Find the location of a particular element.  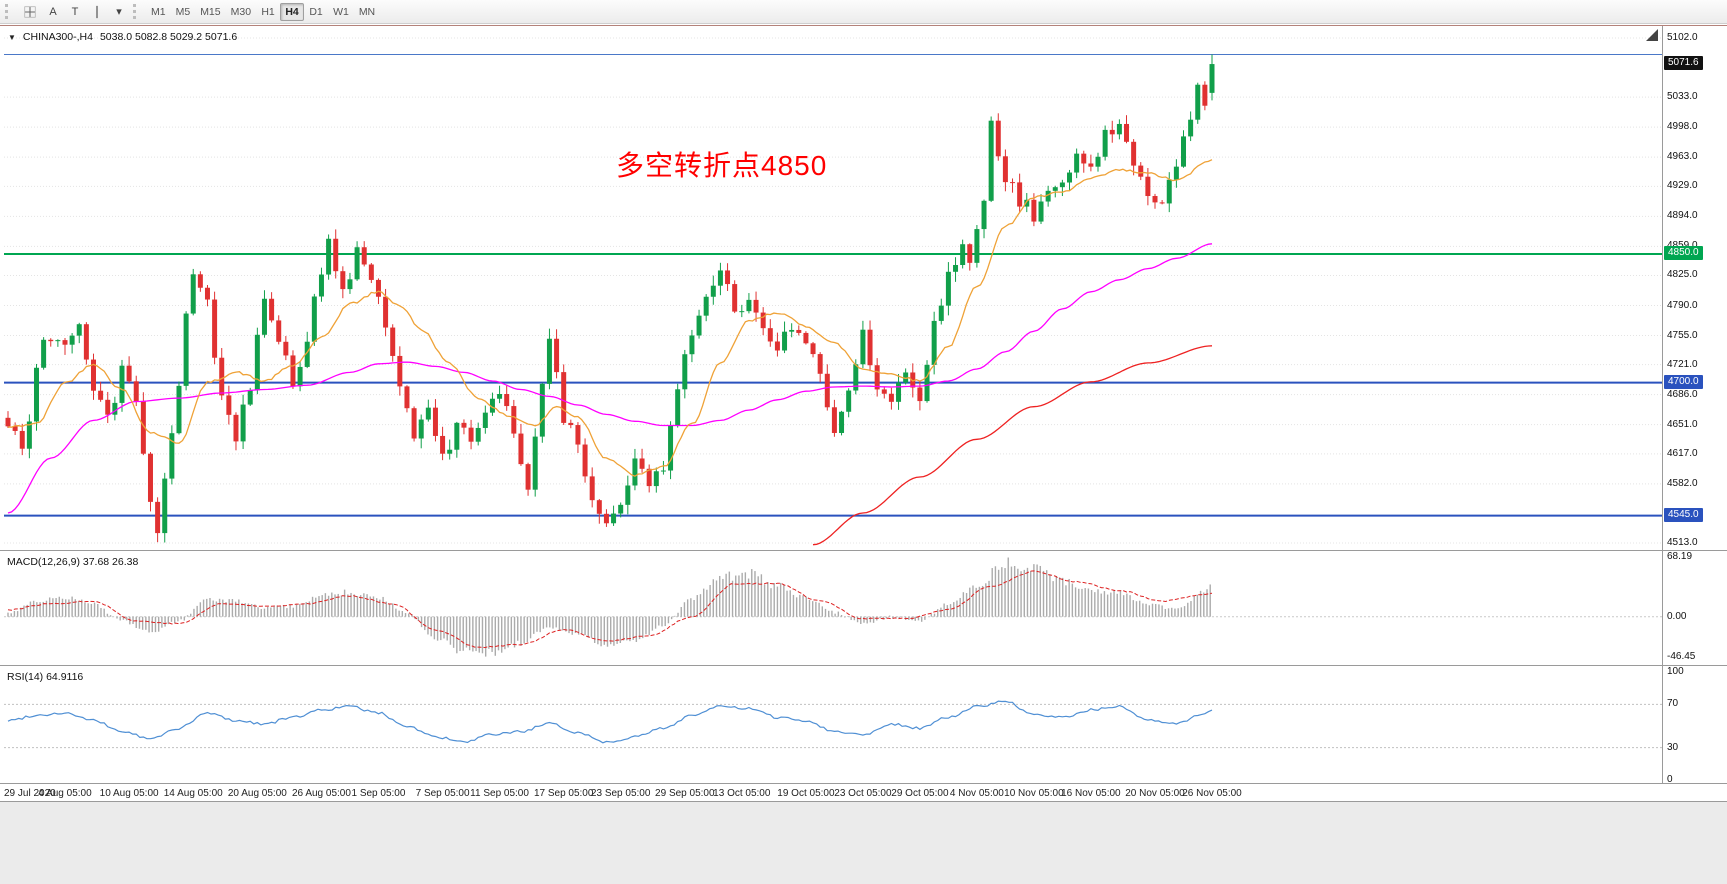

price-badge-4545.0: 4545.0 is located at coordinates (1683, 514).